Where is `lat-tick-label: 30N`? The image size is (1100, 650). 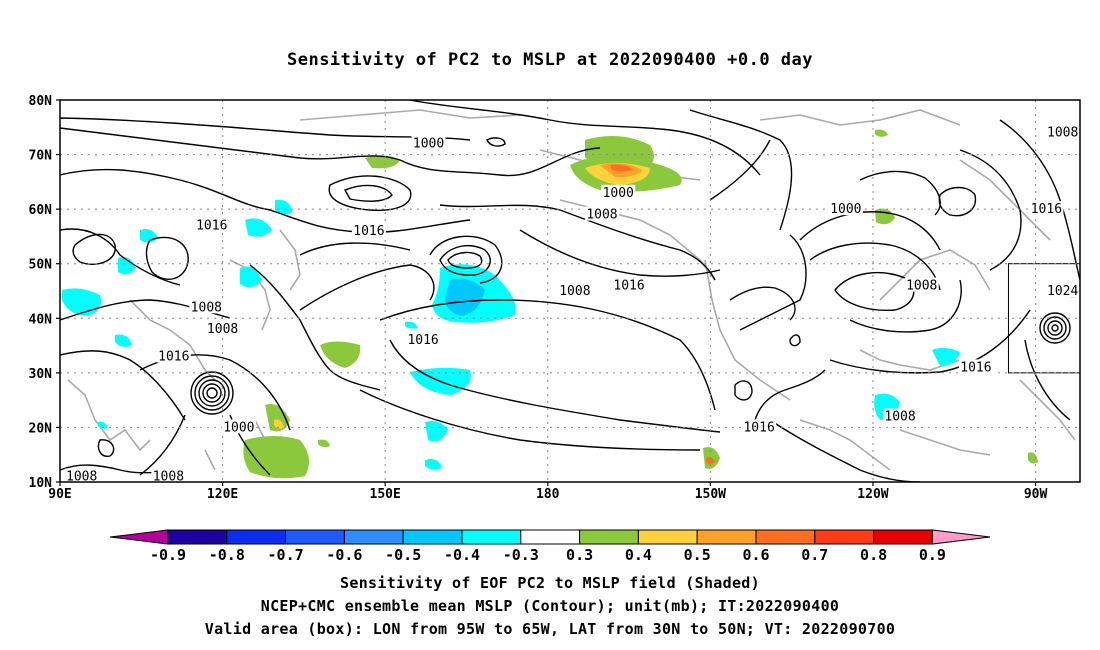 lat-tick-label: 30N is located at coordinates (41, 374).